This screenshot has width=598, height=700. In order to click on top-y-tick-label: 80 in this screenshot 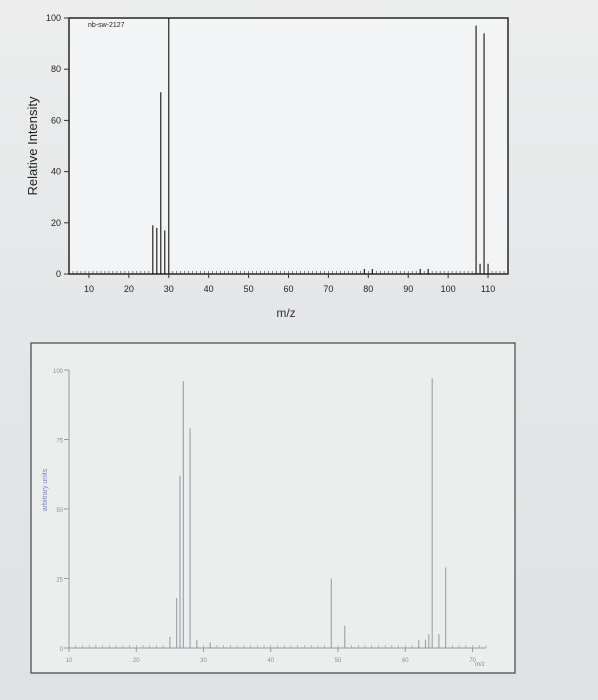, I will do `click(56, 69)`.